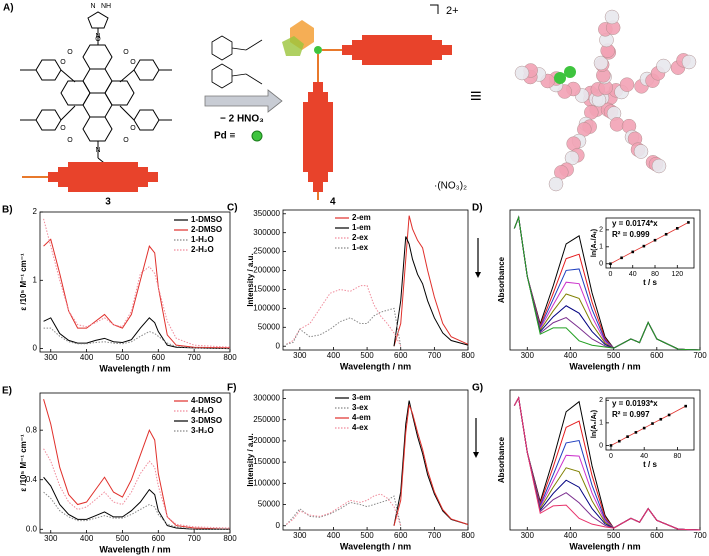 This screenshot has width=709, height=556. What do you see at coordinates (644, 456) in the screenshot?
I see `x-tick-label: 40` at bounding box center [644, 456].